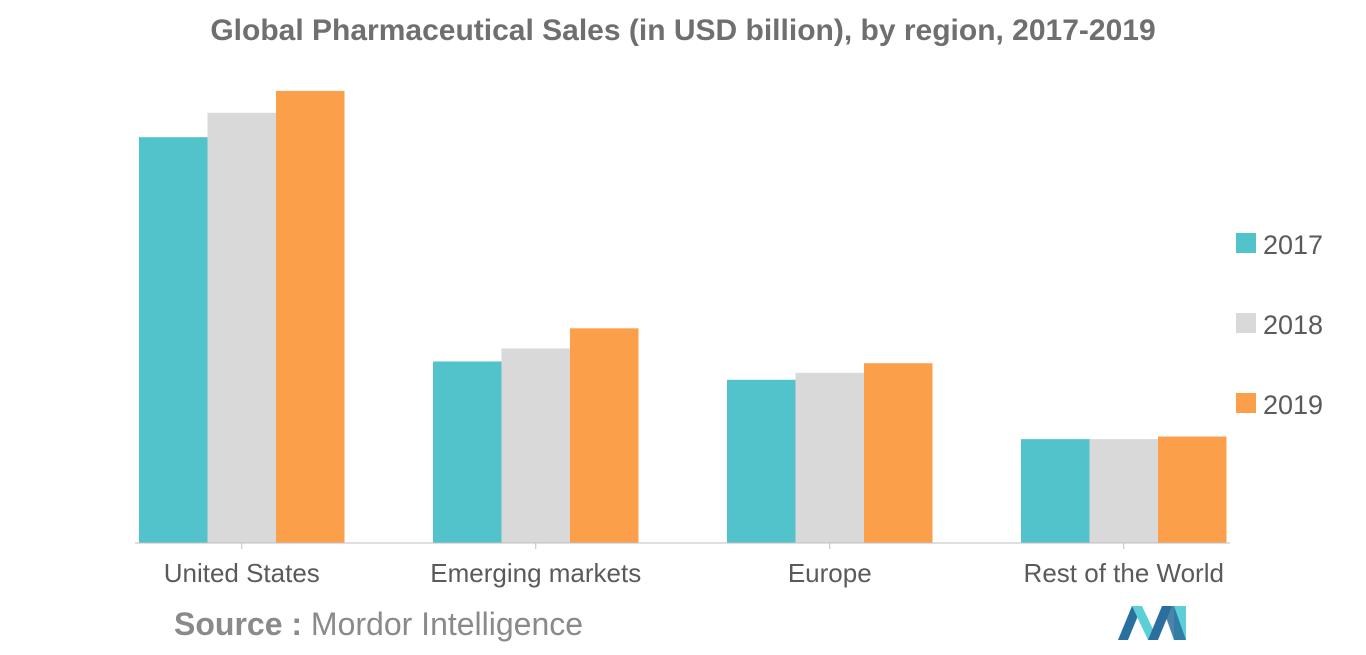  What do you see at coordinates (1246, 323) in the screenshot?
I see `legend-swatch-2018` at bounding box center [1246, 323].